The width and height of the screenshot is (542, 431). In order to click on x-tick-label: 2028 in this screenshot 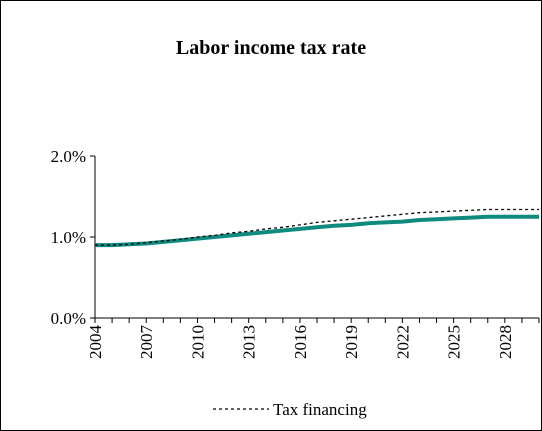, I will do `click(505, 342)`.